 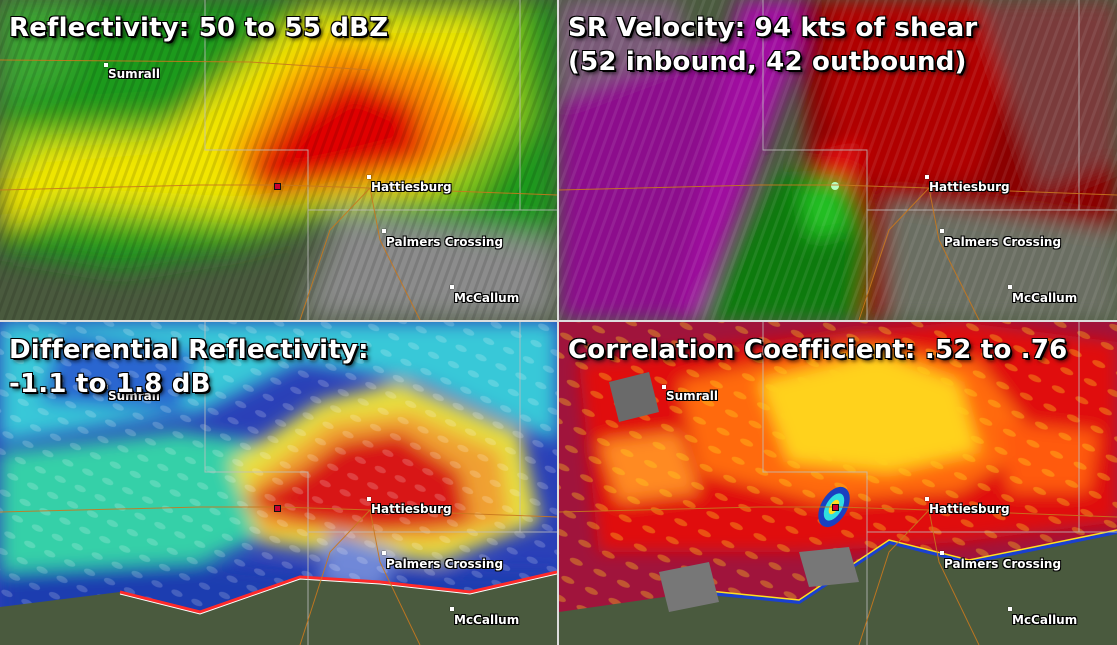 I want to click on panel-divider-vertical, so click(x=558, y=322).